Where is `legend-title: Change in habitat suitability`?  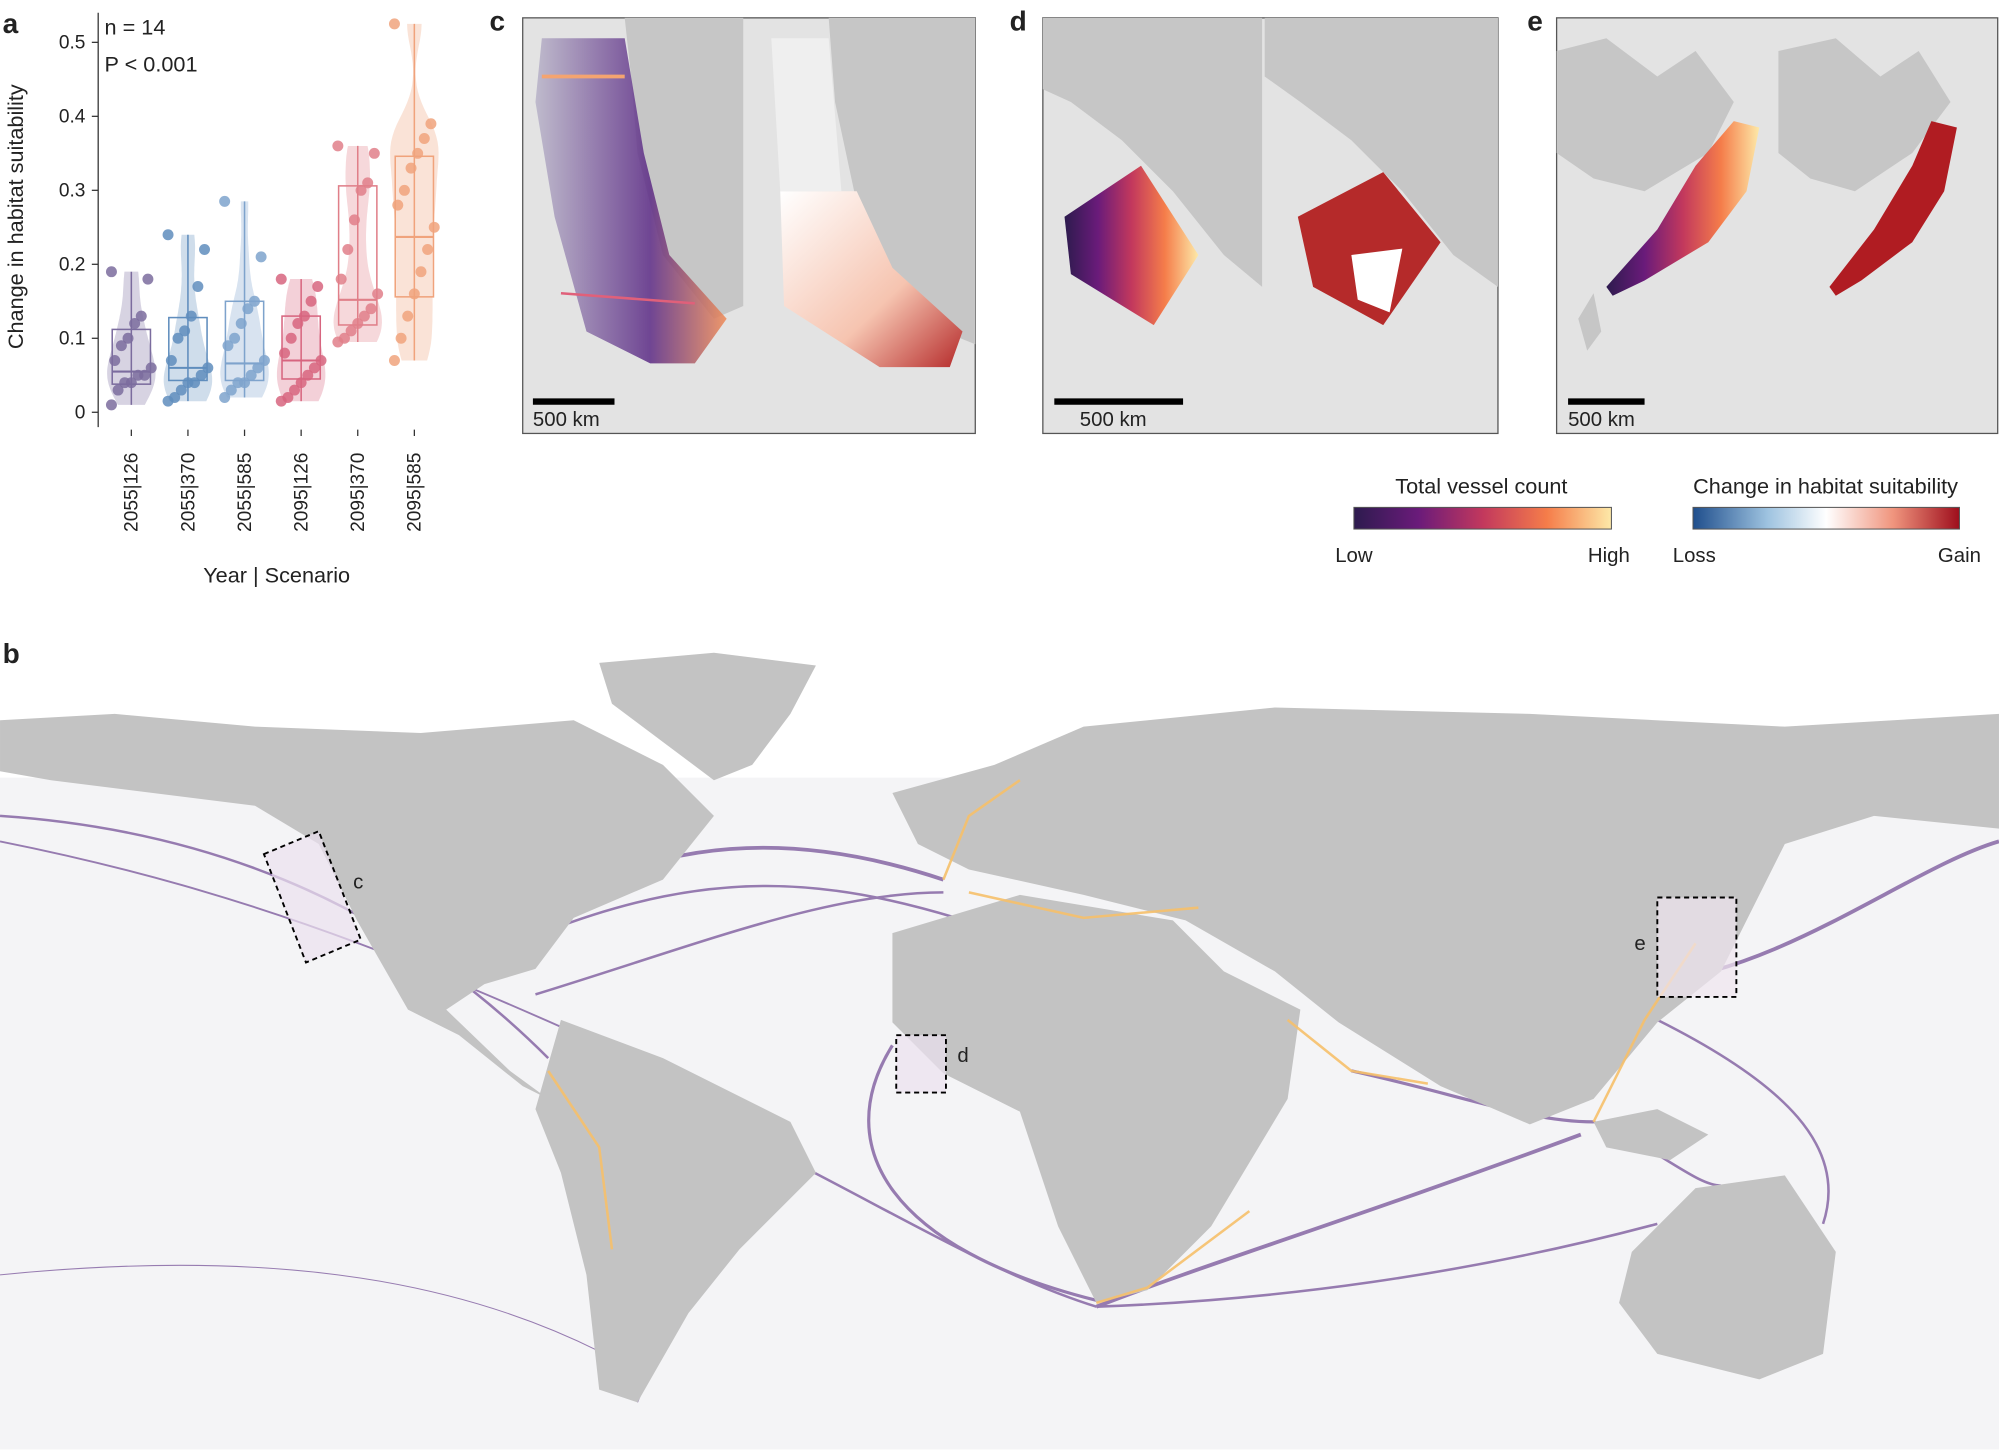
legend-title: Change in habitat suitability is located at coordinates (1825, 485).